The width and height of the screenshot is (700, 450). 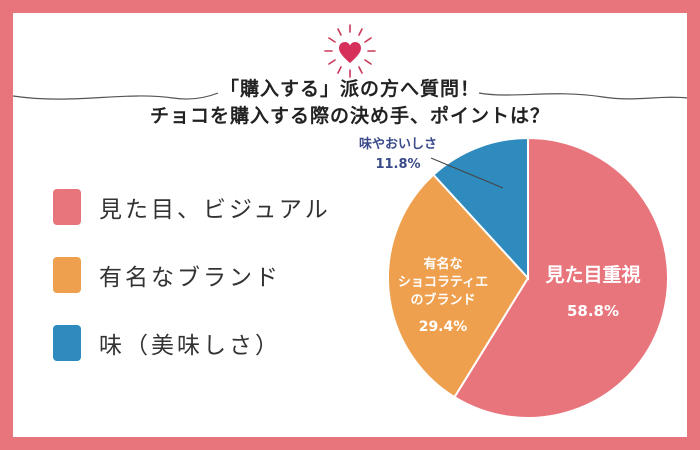 I want to click on slice-label-brand-line: 有名な, so click(x=442, y=264).